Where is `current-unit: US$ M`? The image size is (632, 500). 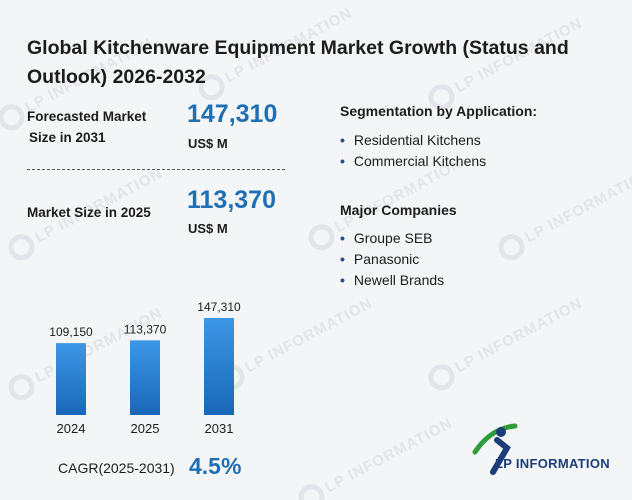
current-unit: US$ M is located at coordinates (208, 228).